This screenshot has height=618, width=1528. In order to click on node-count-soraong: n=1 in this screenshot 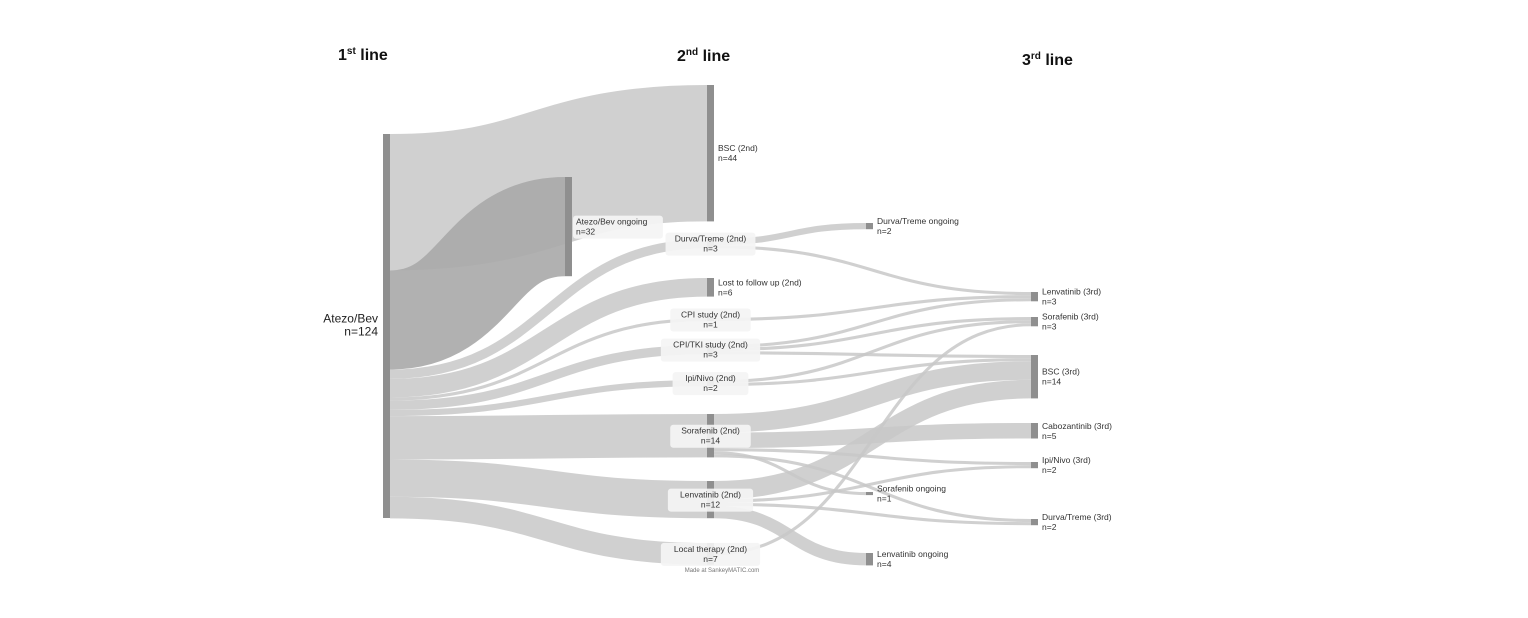, I will do `click(884, 499)`.